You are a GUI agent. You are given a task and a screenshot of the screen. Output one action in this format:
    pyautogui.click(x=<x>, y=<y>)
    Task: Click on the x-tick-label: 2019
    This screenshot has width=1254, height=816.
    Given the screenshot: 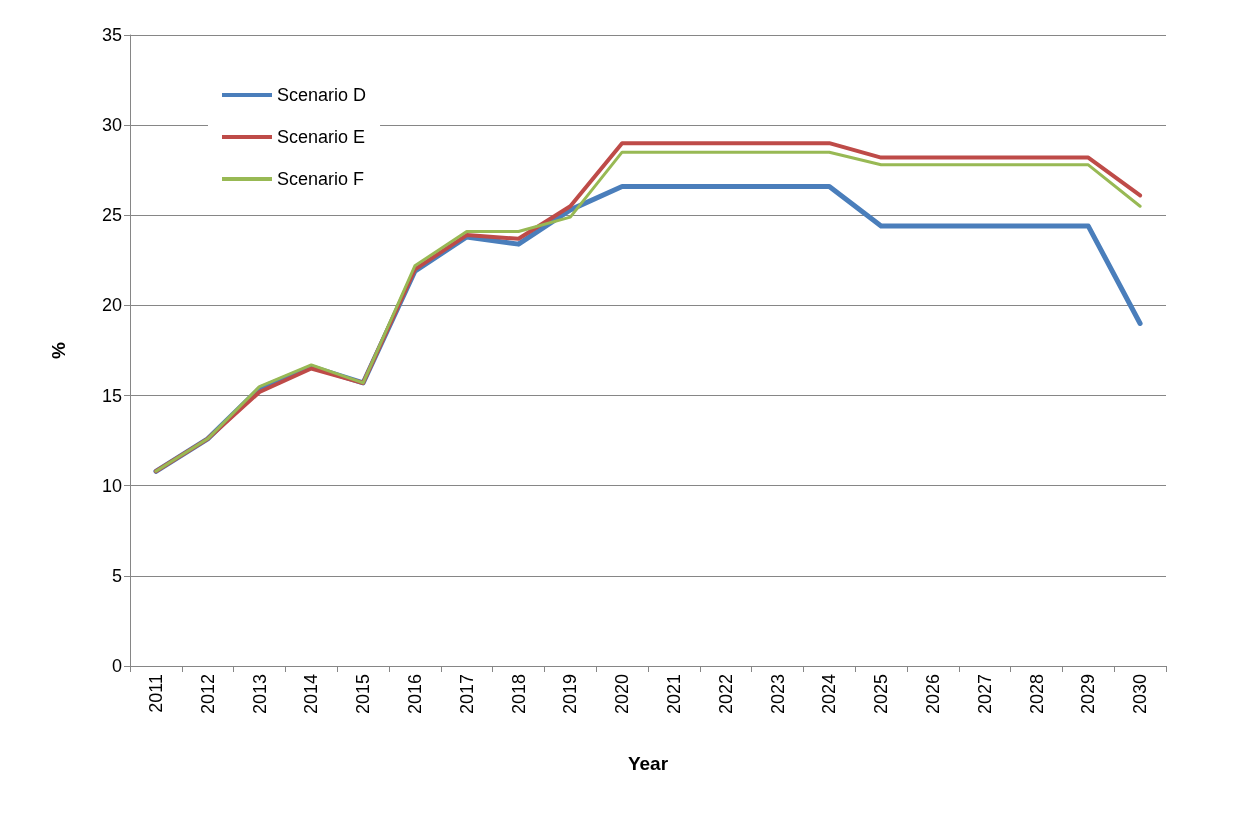 What is the action you would take?
    pyautogui.click(x=570, y=694)
    